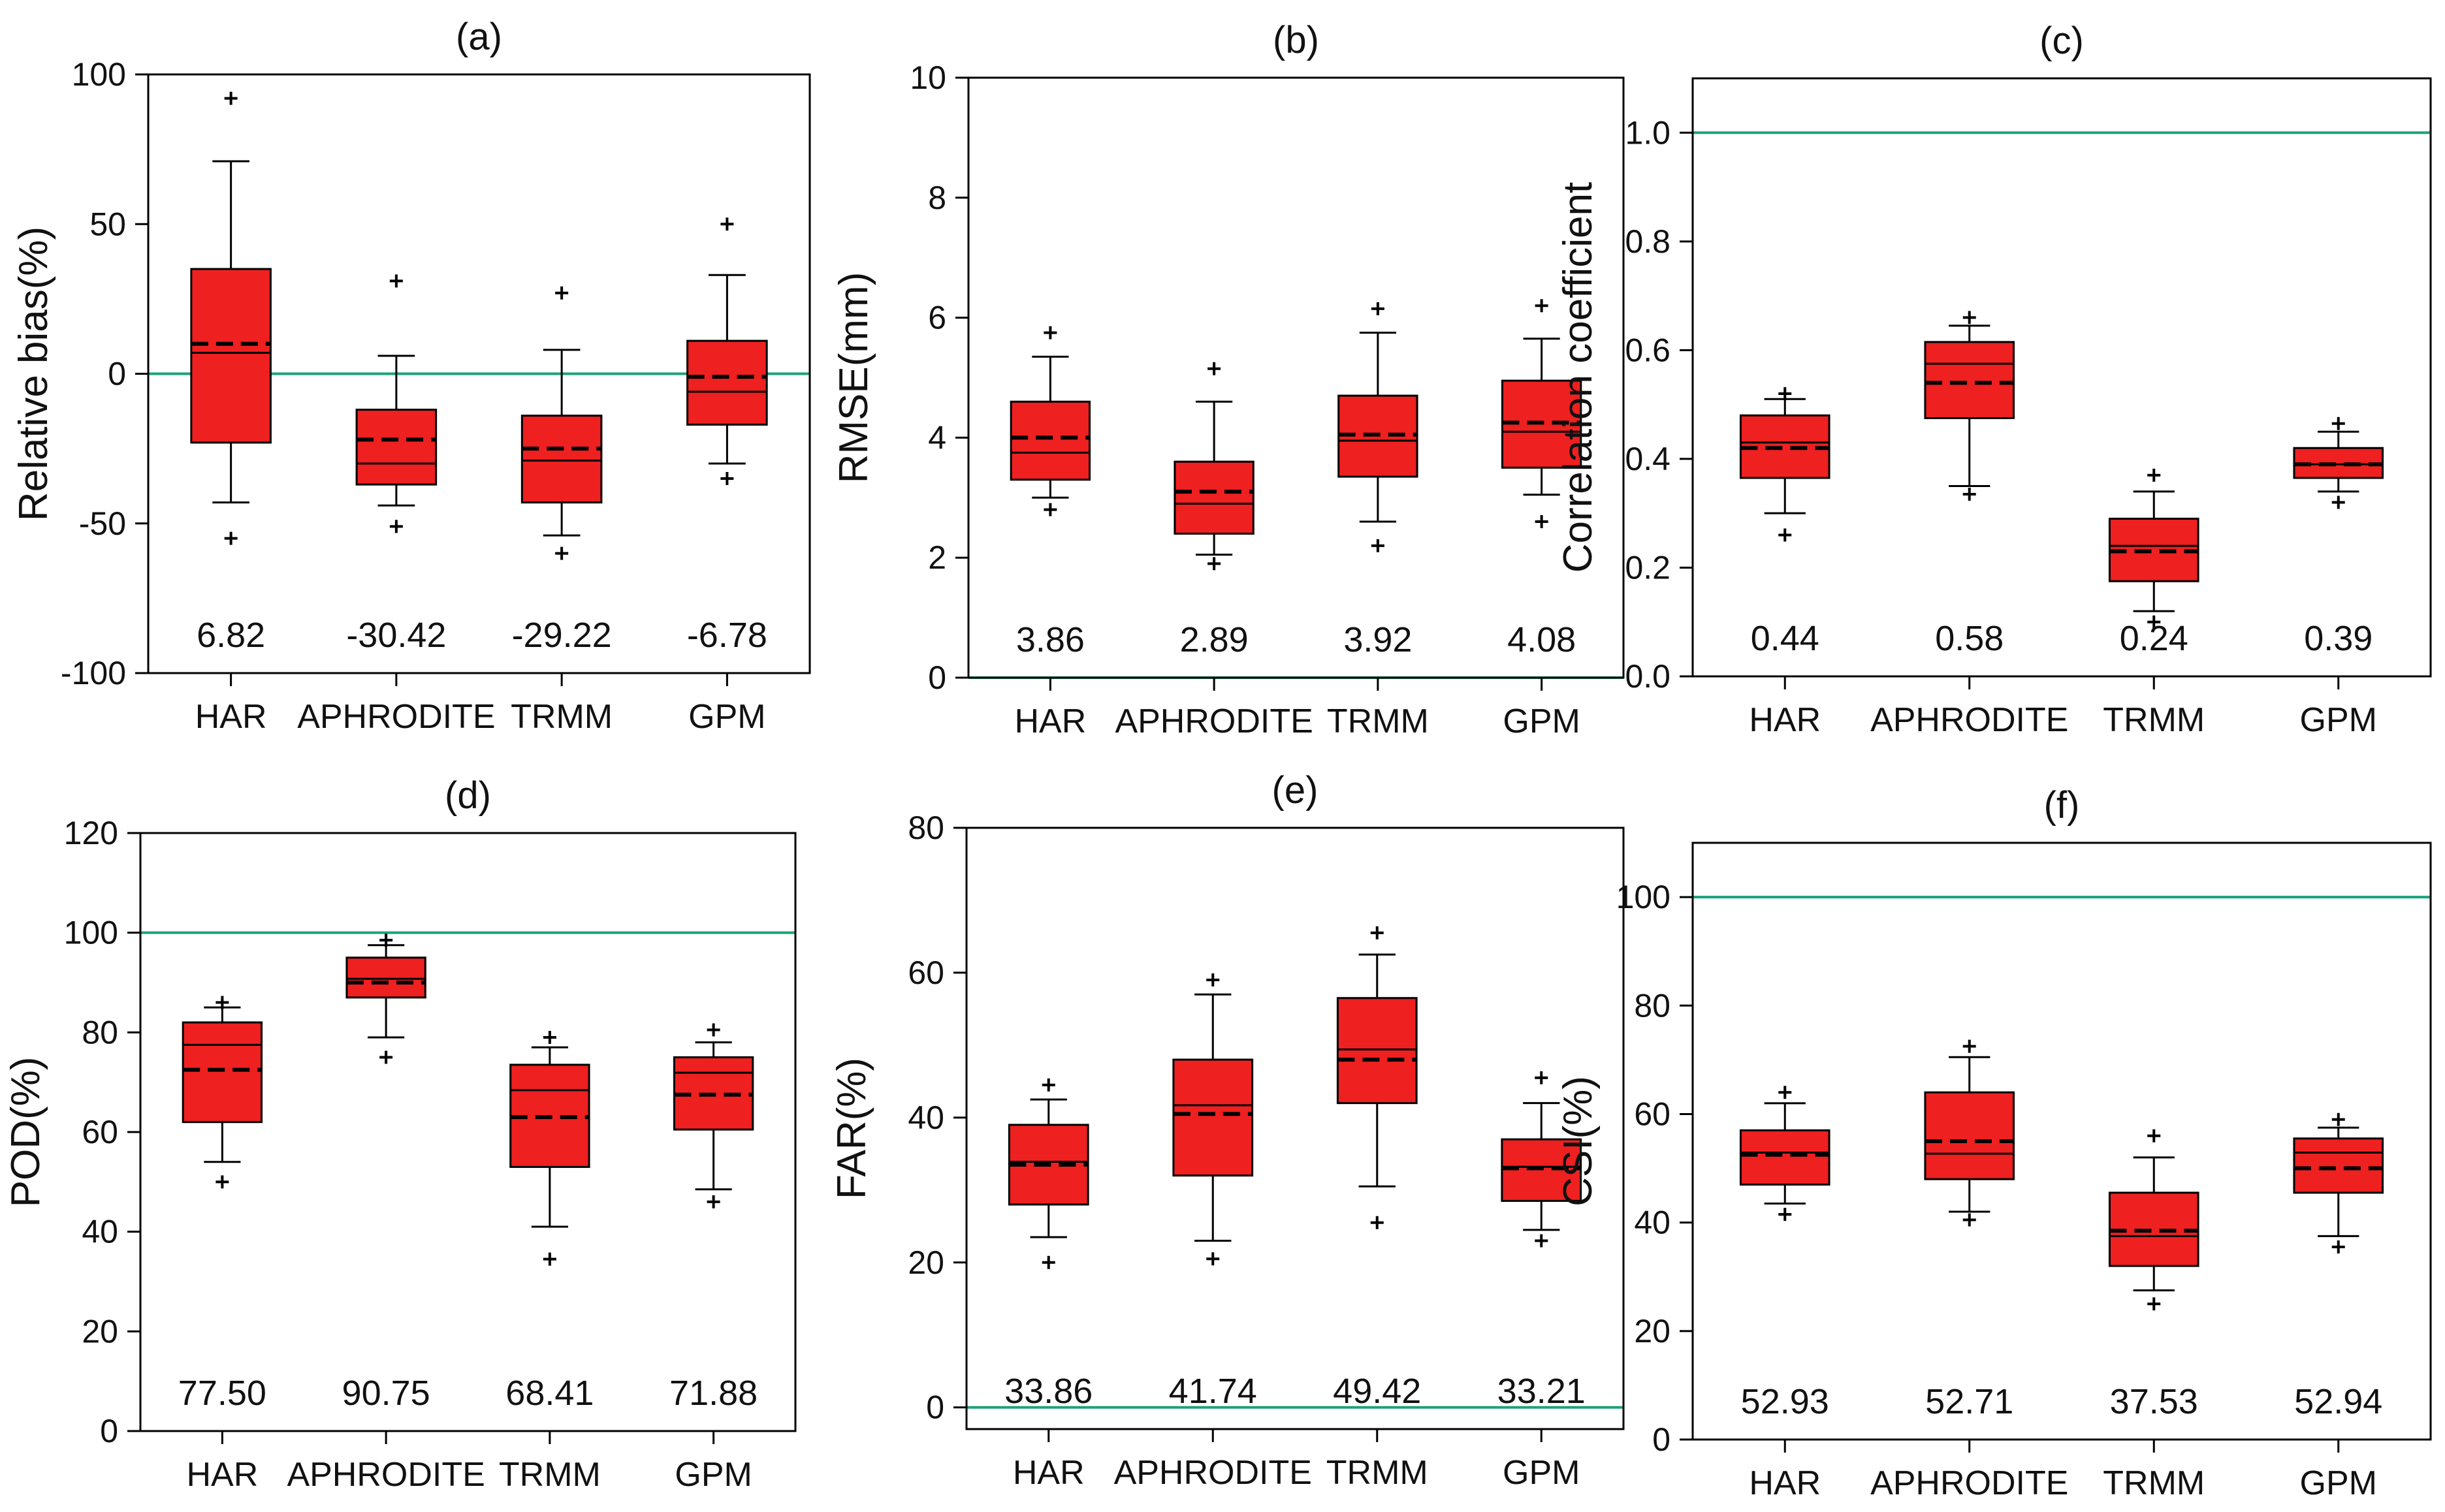  I want to click on y-tick-label: 4, so click(937, 437).